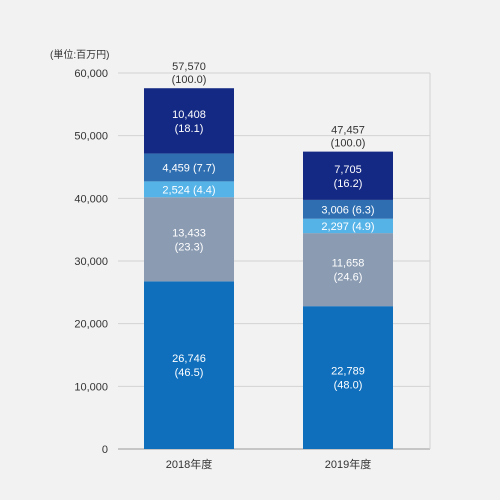 The image size is (500, 500). What do you see at coordinates (189, 115) in the screenshot?
I see `segment-data-label: 10,408` at bounding box center [189, 115].